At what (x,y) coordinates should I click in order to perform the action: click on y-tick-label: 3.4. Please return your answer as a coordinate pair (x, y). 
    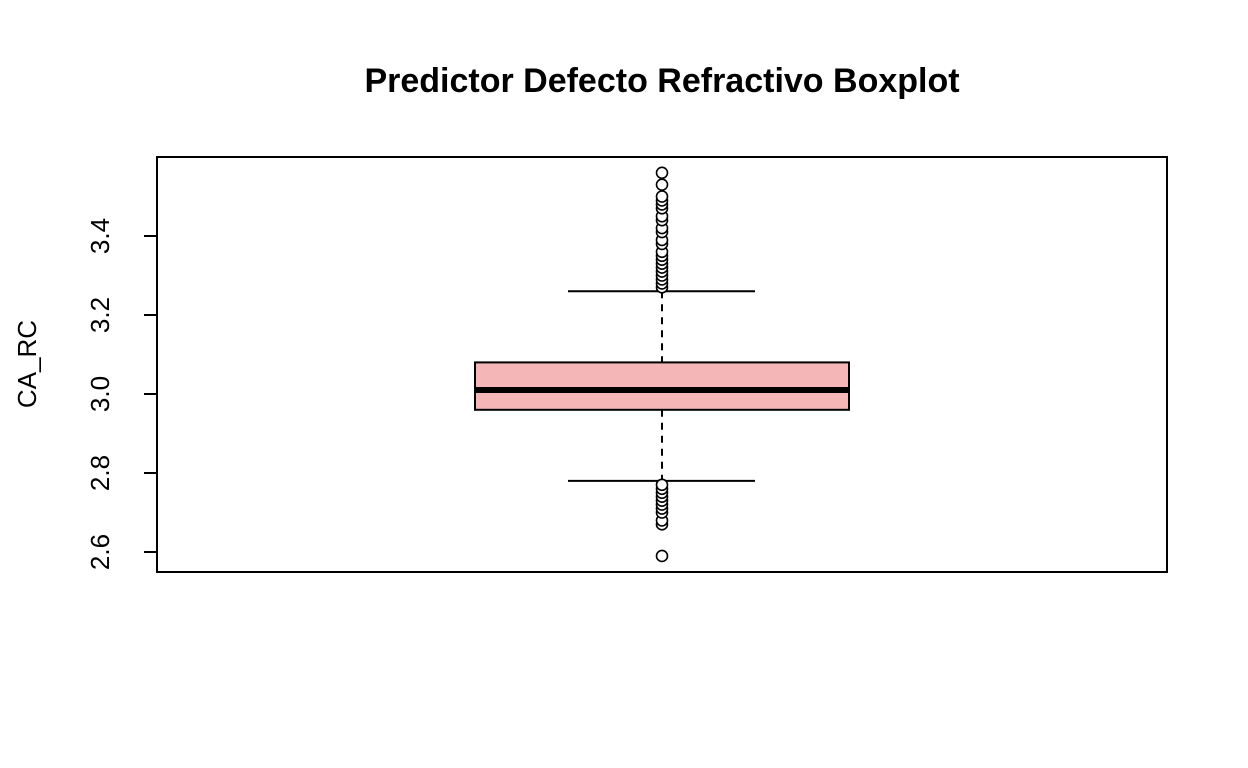
    Looking at the image, I should click on (100, 236).